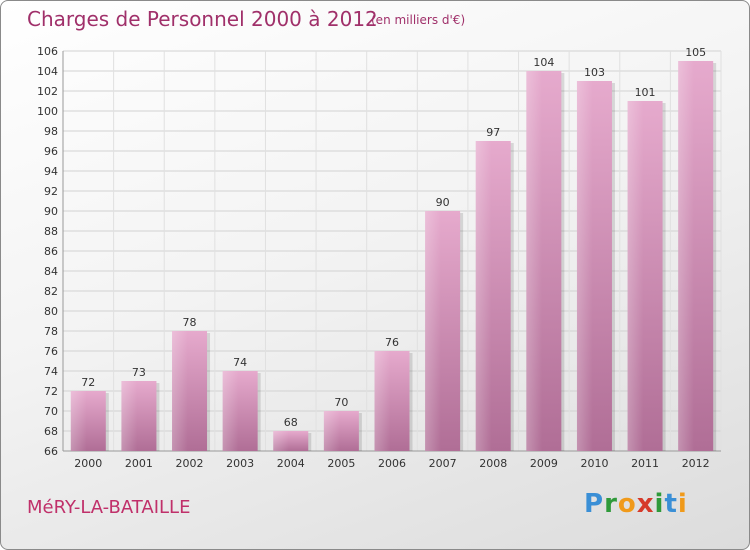  What do you see at coordinates (696, 463) in the screenshot?
I see `x-tick-label: 2012` at bounding box center [696, 463].